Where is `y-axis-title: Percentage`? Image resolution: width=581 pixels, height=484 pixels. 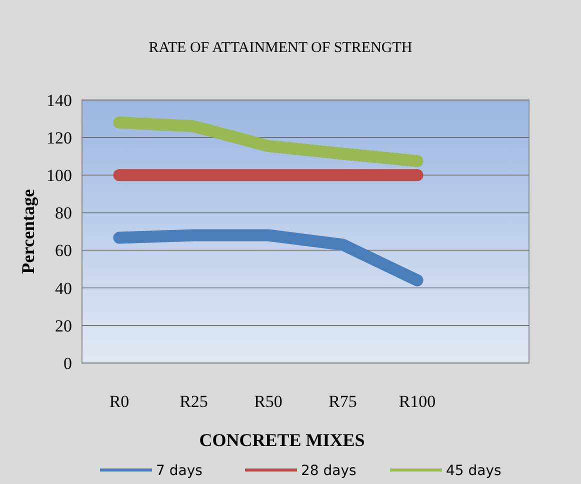 y-axis-title: Percentage is located at coordinates (28, 231).